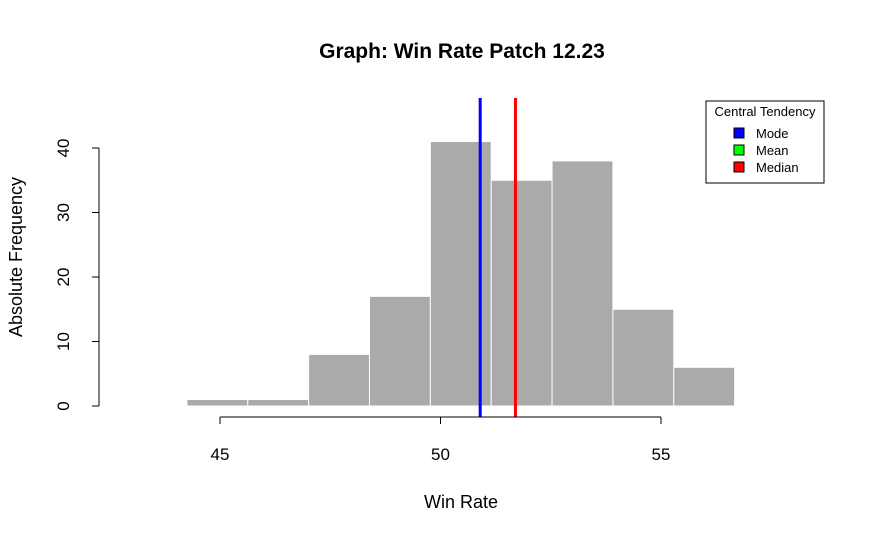 This screenshot has height=540, width=875. Describe the element at coordinates (777, 167) in the screenshot. I see `legend-label: Median` at that location.